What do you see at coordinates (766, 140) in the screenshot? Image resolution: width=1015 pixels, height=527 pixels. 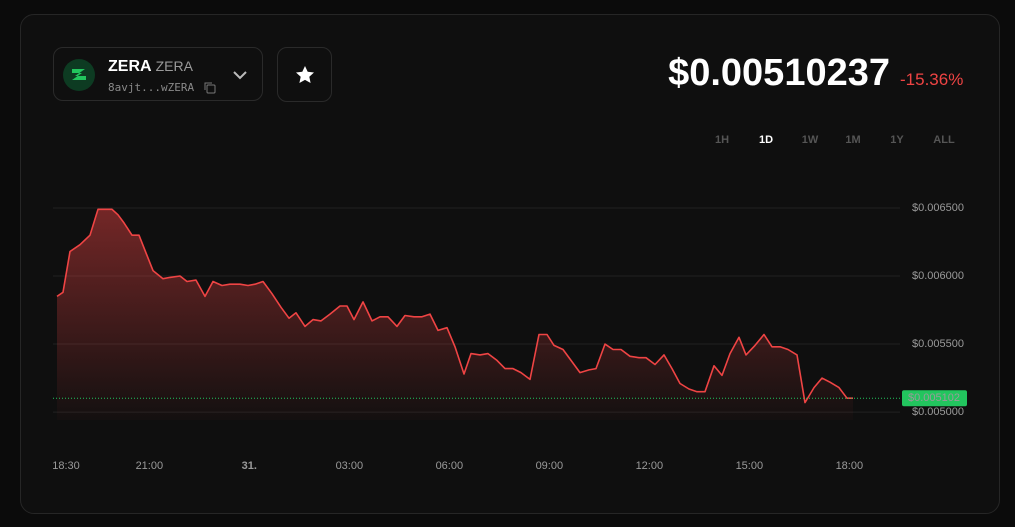 I see `timeframe-button: 1D` at bounding box center [766, 140].